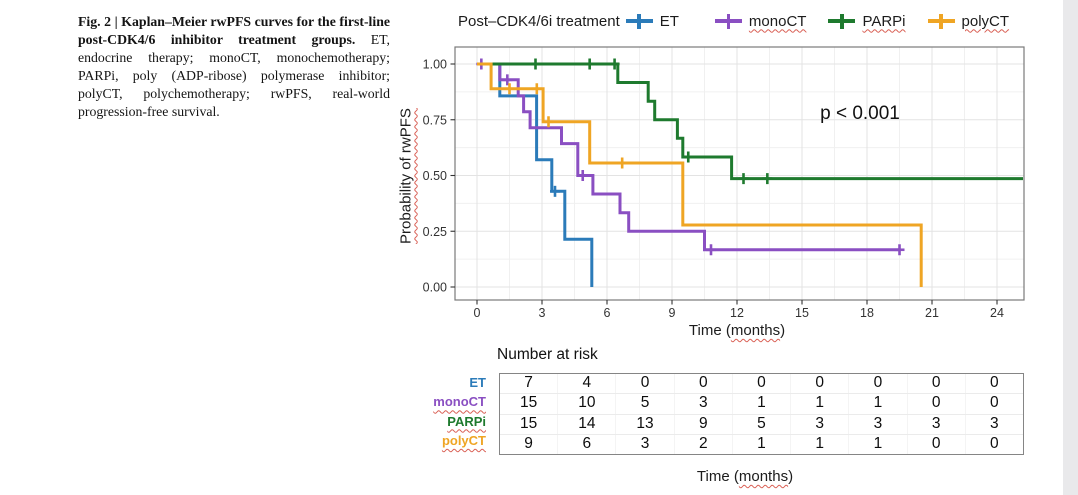 The image size is (1078, 495). I want to click on y-tick-label: 0.75, so click(435, 120).